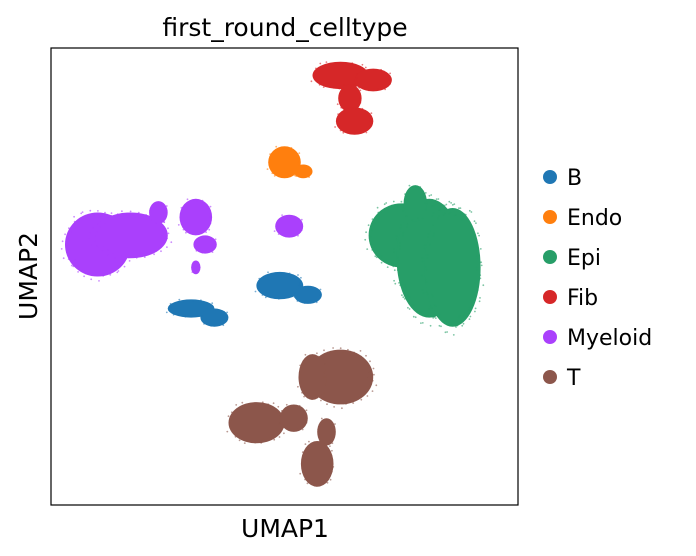 Image resolution: width=696 pixels, height=556 pixels. Describe the element at coordinates (311, 171) in the screenshot. I see `point-endo` at that location.